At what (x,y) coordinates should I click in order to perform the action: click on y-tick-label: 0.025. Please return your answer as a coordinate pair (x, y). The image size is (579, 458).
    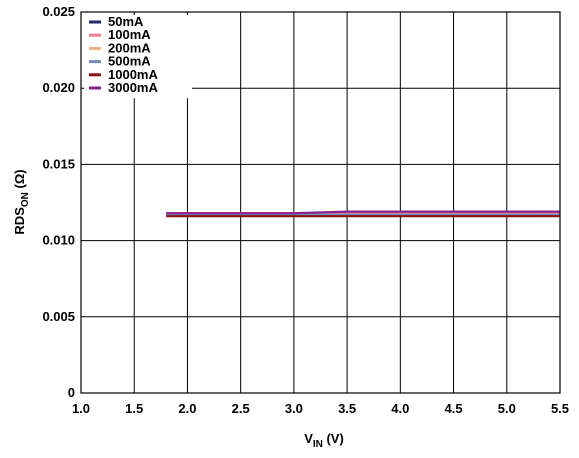
    Looking at the image, I should click on (58, 11).